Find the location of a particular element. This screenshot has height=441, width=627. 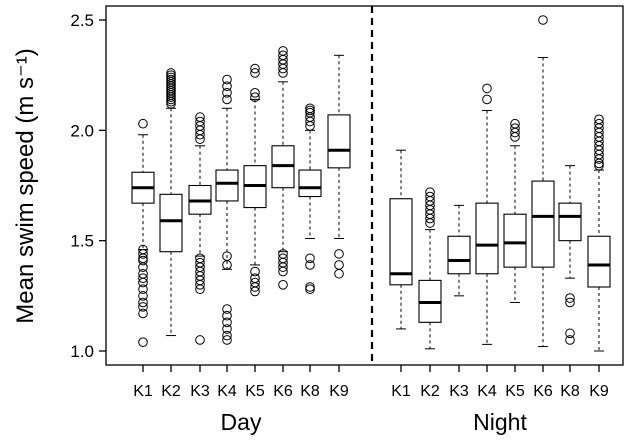

y-axis-title: Mean swim speed (m s⁻¹) is located at coordinates (25, 185).